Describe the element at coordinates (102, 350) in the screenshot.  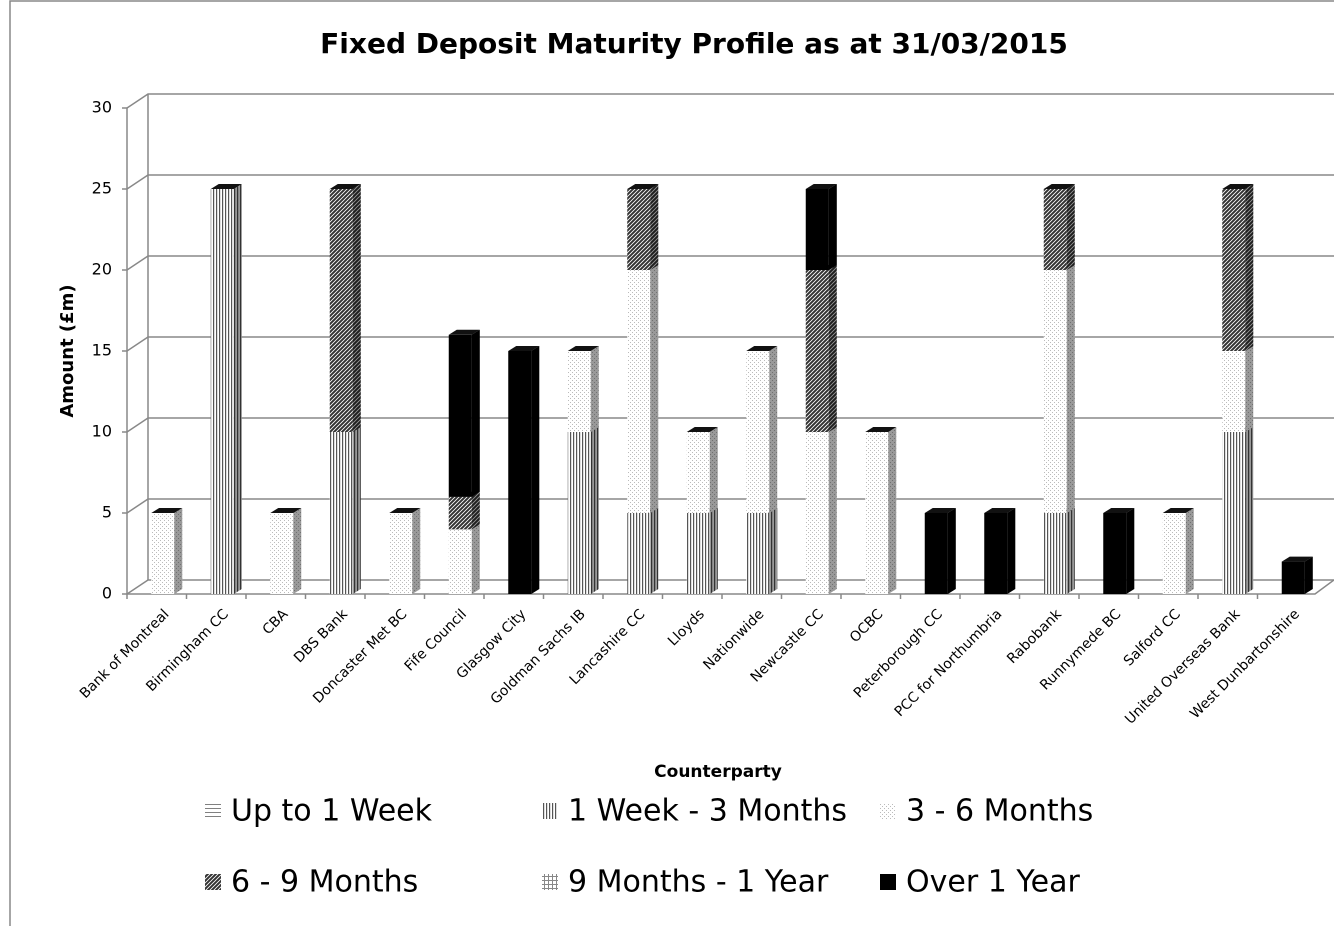
I see `y-tick-label: 15` at that location.